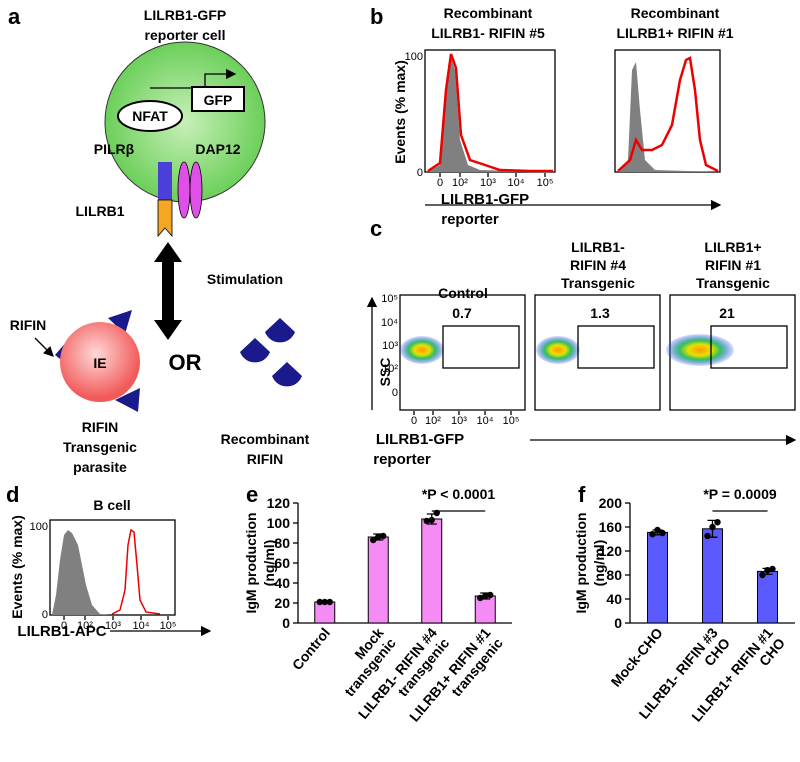  Describe the element at coordinates (611, 503) in the screenshot. I see `y-tick-label: 200` at that location.